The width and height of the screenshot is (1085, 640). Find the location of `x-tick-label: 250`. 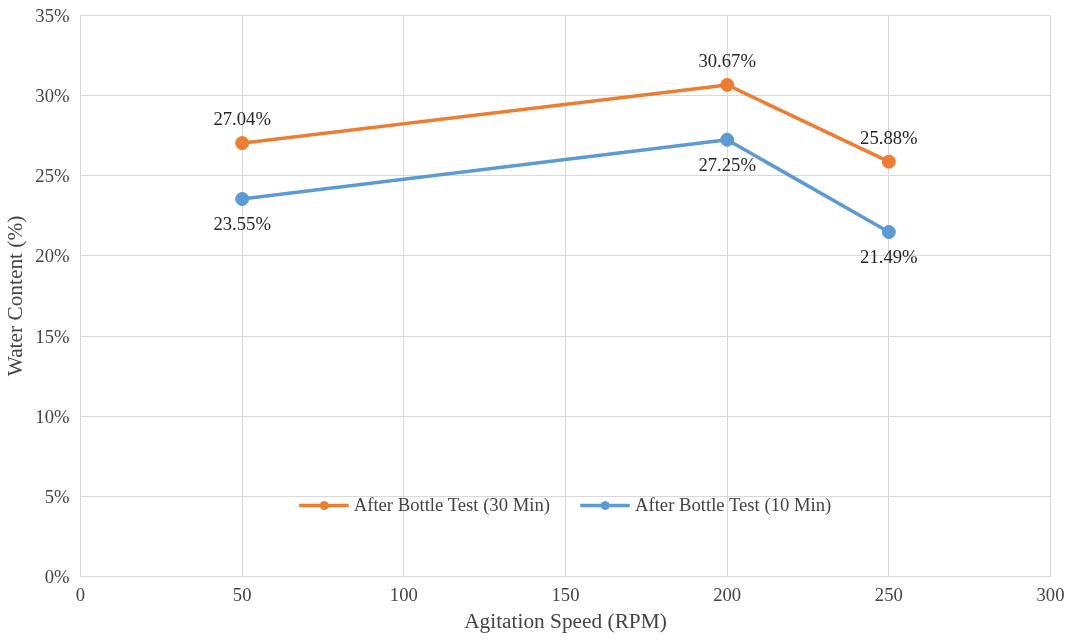

x-tick-label: 250 is located at coordinates (888, 594).